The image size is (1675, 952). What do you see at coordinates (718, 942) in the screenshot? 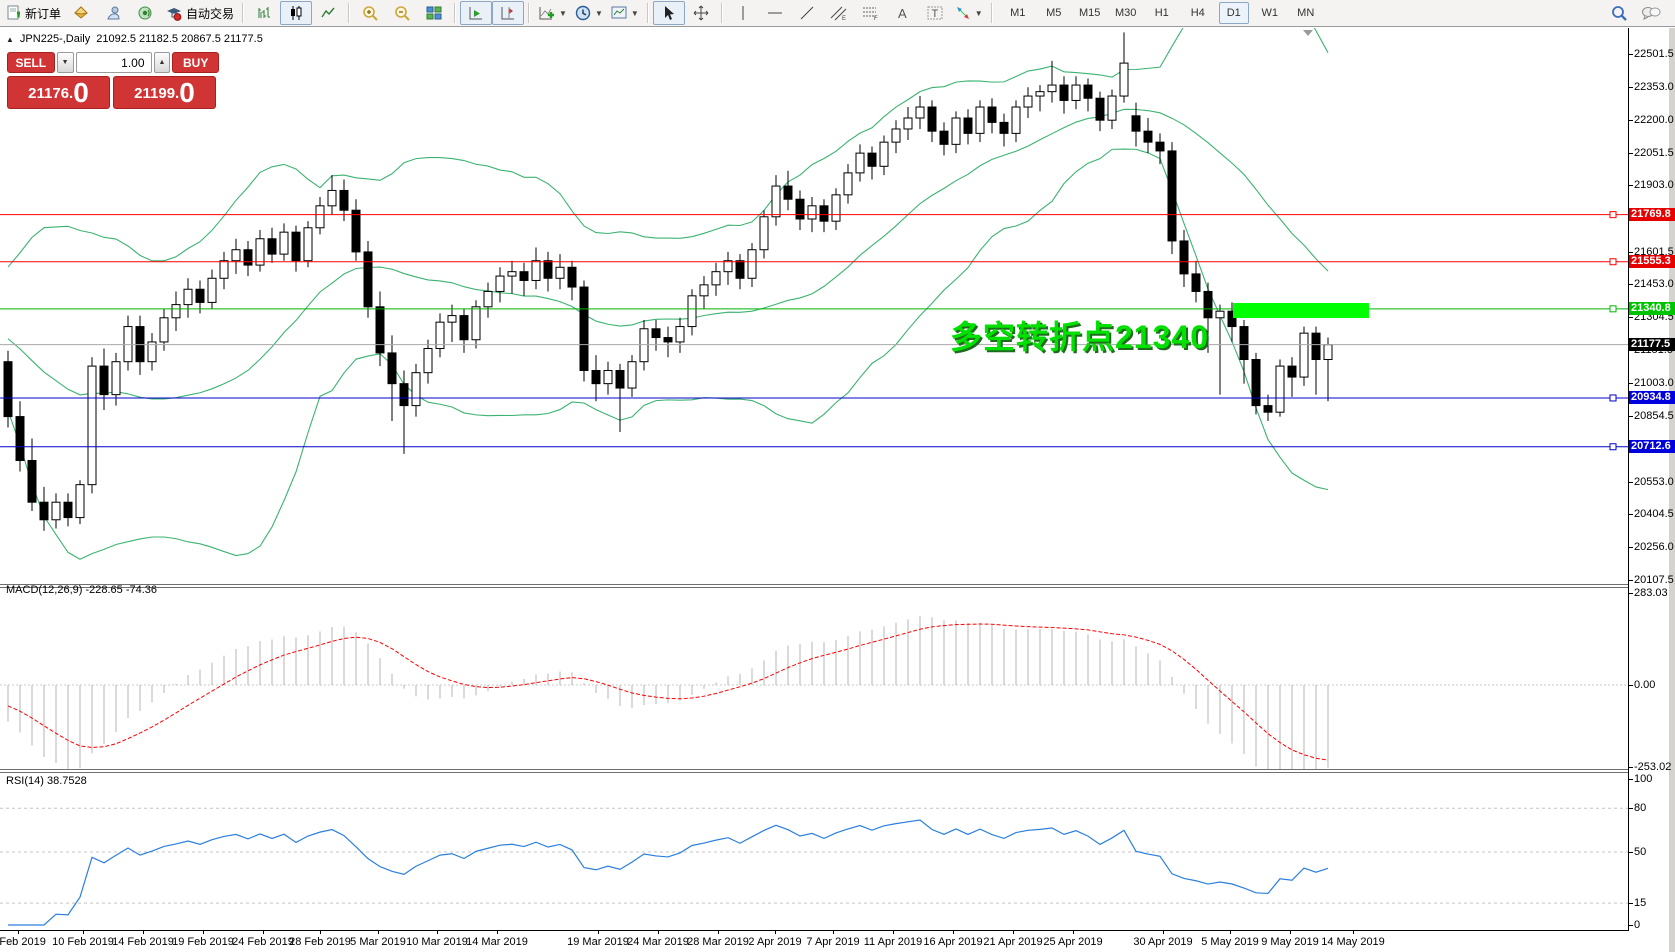
I see `date-label: 28 Mar 2019` at bounding box center [718, 942].